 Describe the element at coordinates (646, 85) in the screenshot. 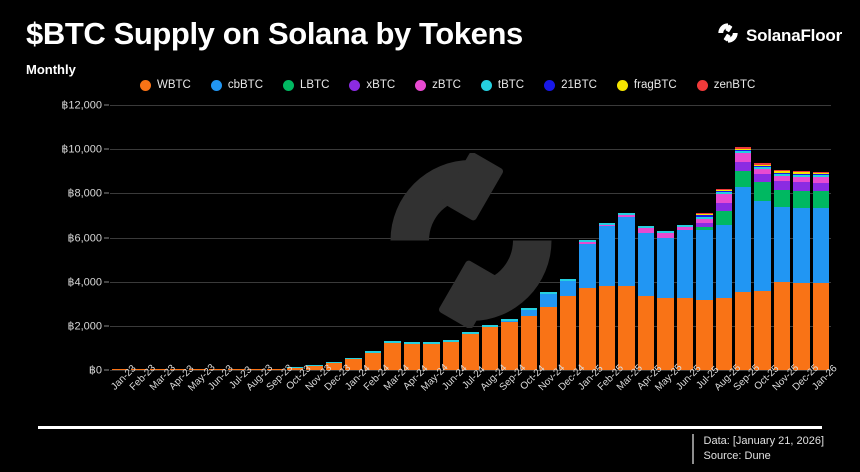

I see `legend-item-fragbtc: fragBTC` at that location.